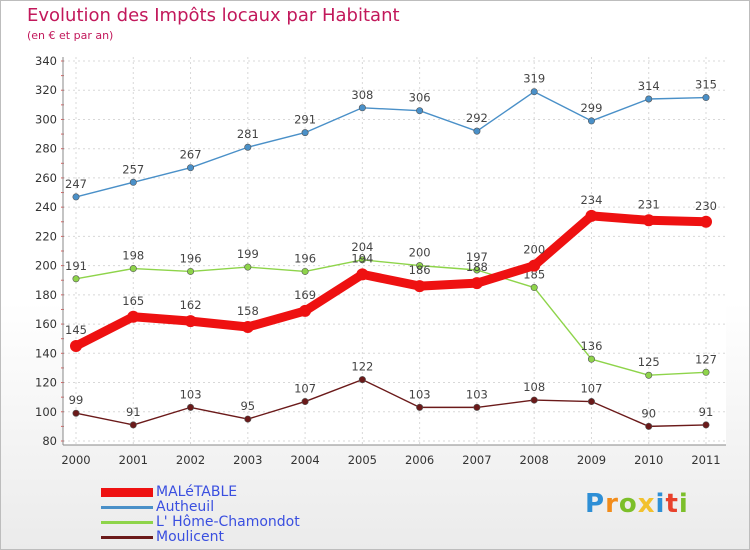 This screenshot has width=750, height=550. Describe the element at coordinates (247, 460) in the screenshot. I see `x-tick-label: 2003` at that location.